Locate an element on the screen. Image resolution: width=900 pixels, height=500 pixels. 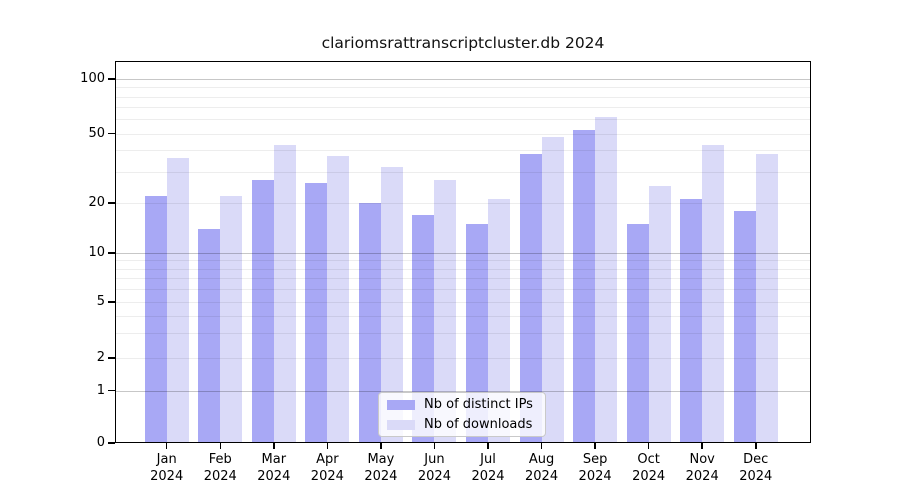
x-tick-mark-feb is located at coordinates (220, 446).